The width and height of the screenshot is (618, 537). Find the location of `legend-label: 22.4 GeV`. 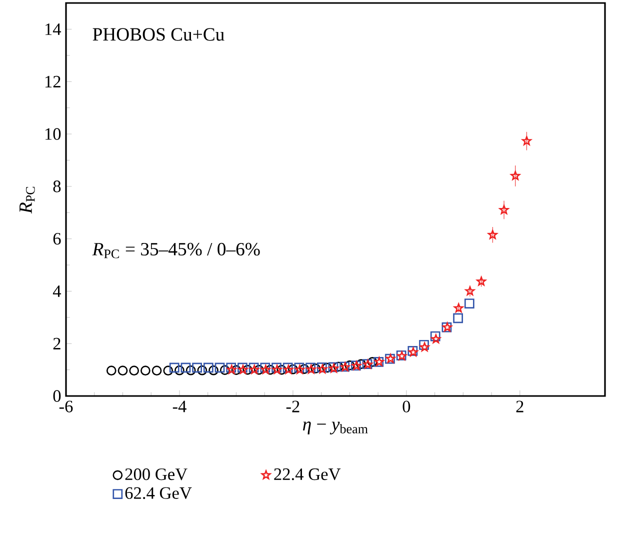

legend-label: 22.4 GeV is located at coordinates (307, 474).